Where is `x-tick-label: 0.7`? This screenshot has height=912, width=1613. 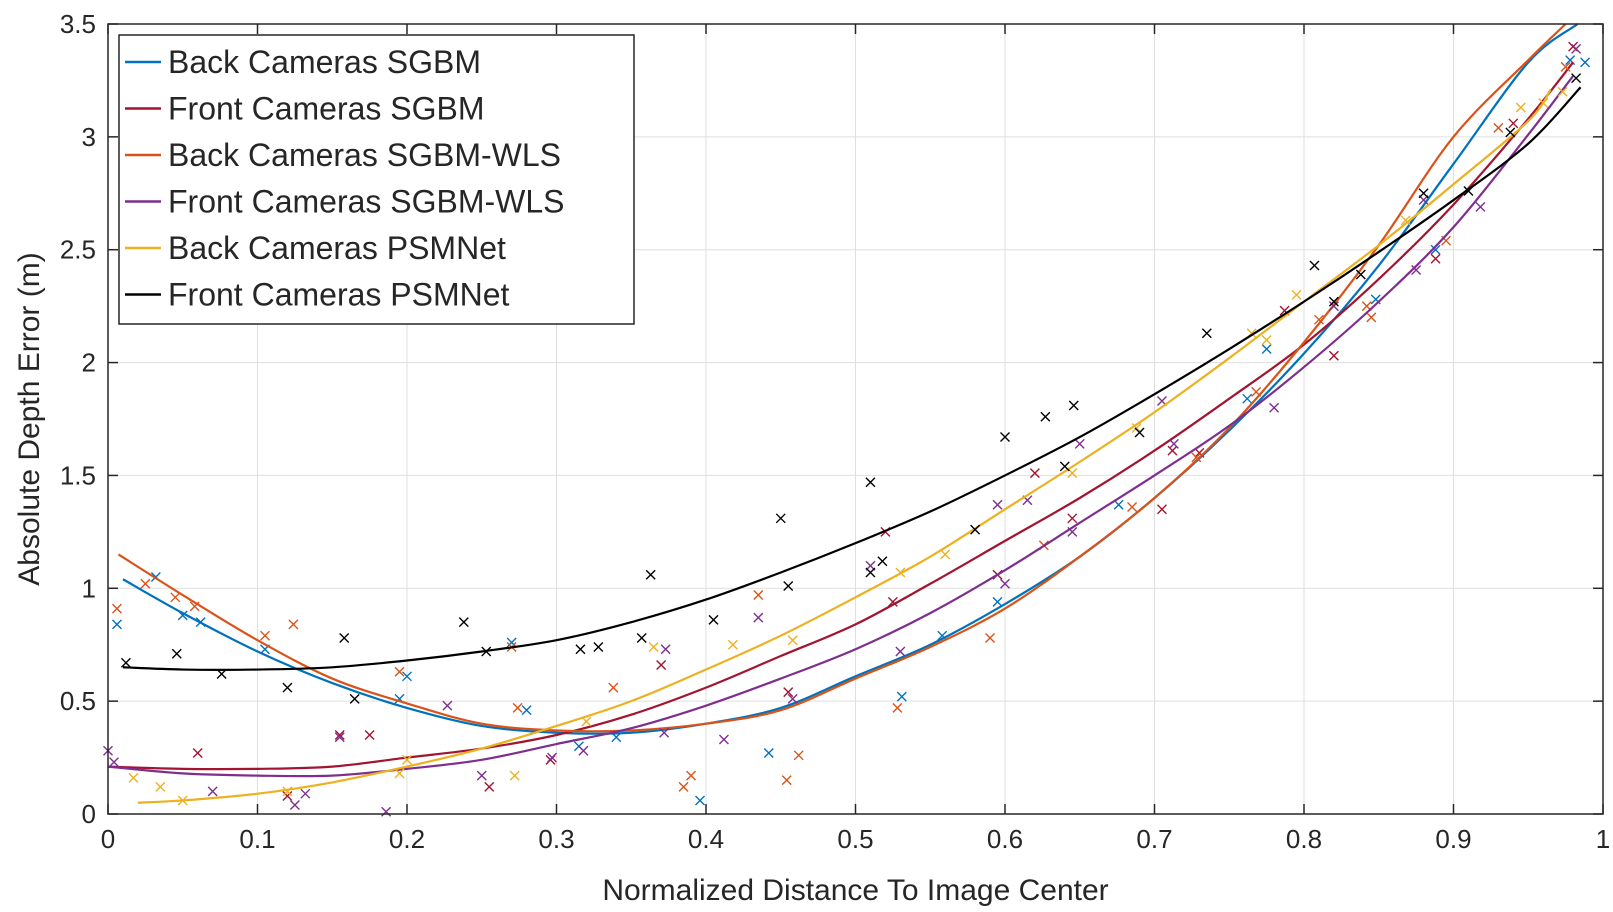
x-tick-label: 0.7 is located at coordinates (1154, 839).